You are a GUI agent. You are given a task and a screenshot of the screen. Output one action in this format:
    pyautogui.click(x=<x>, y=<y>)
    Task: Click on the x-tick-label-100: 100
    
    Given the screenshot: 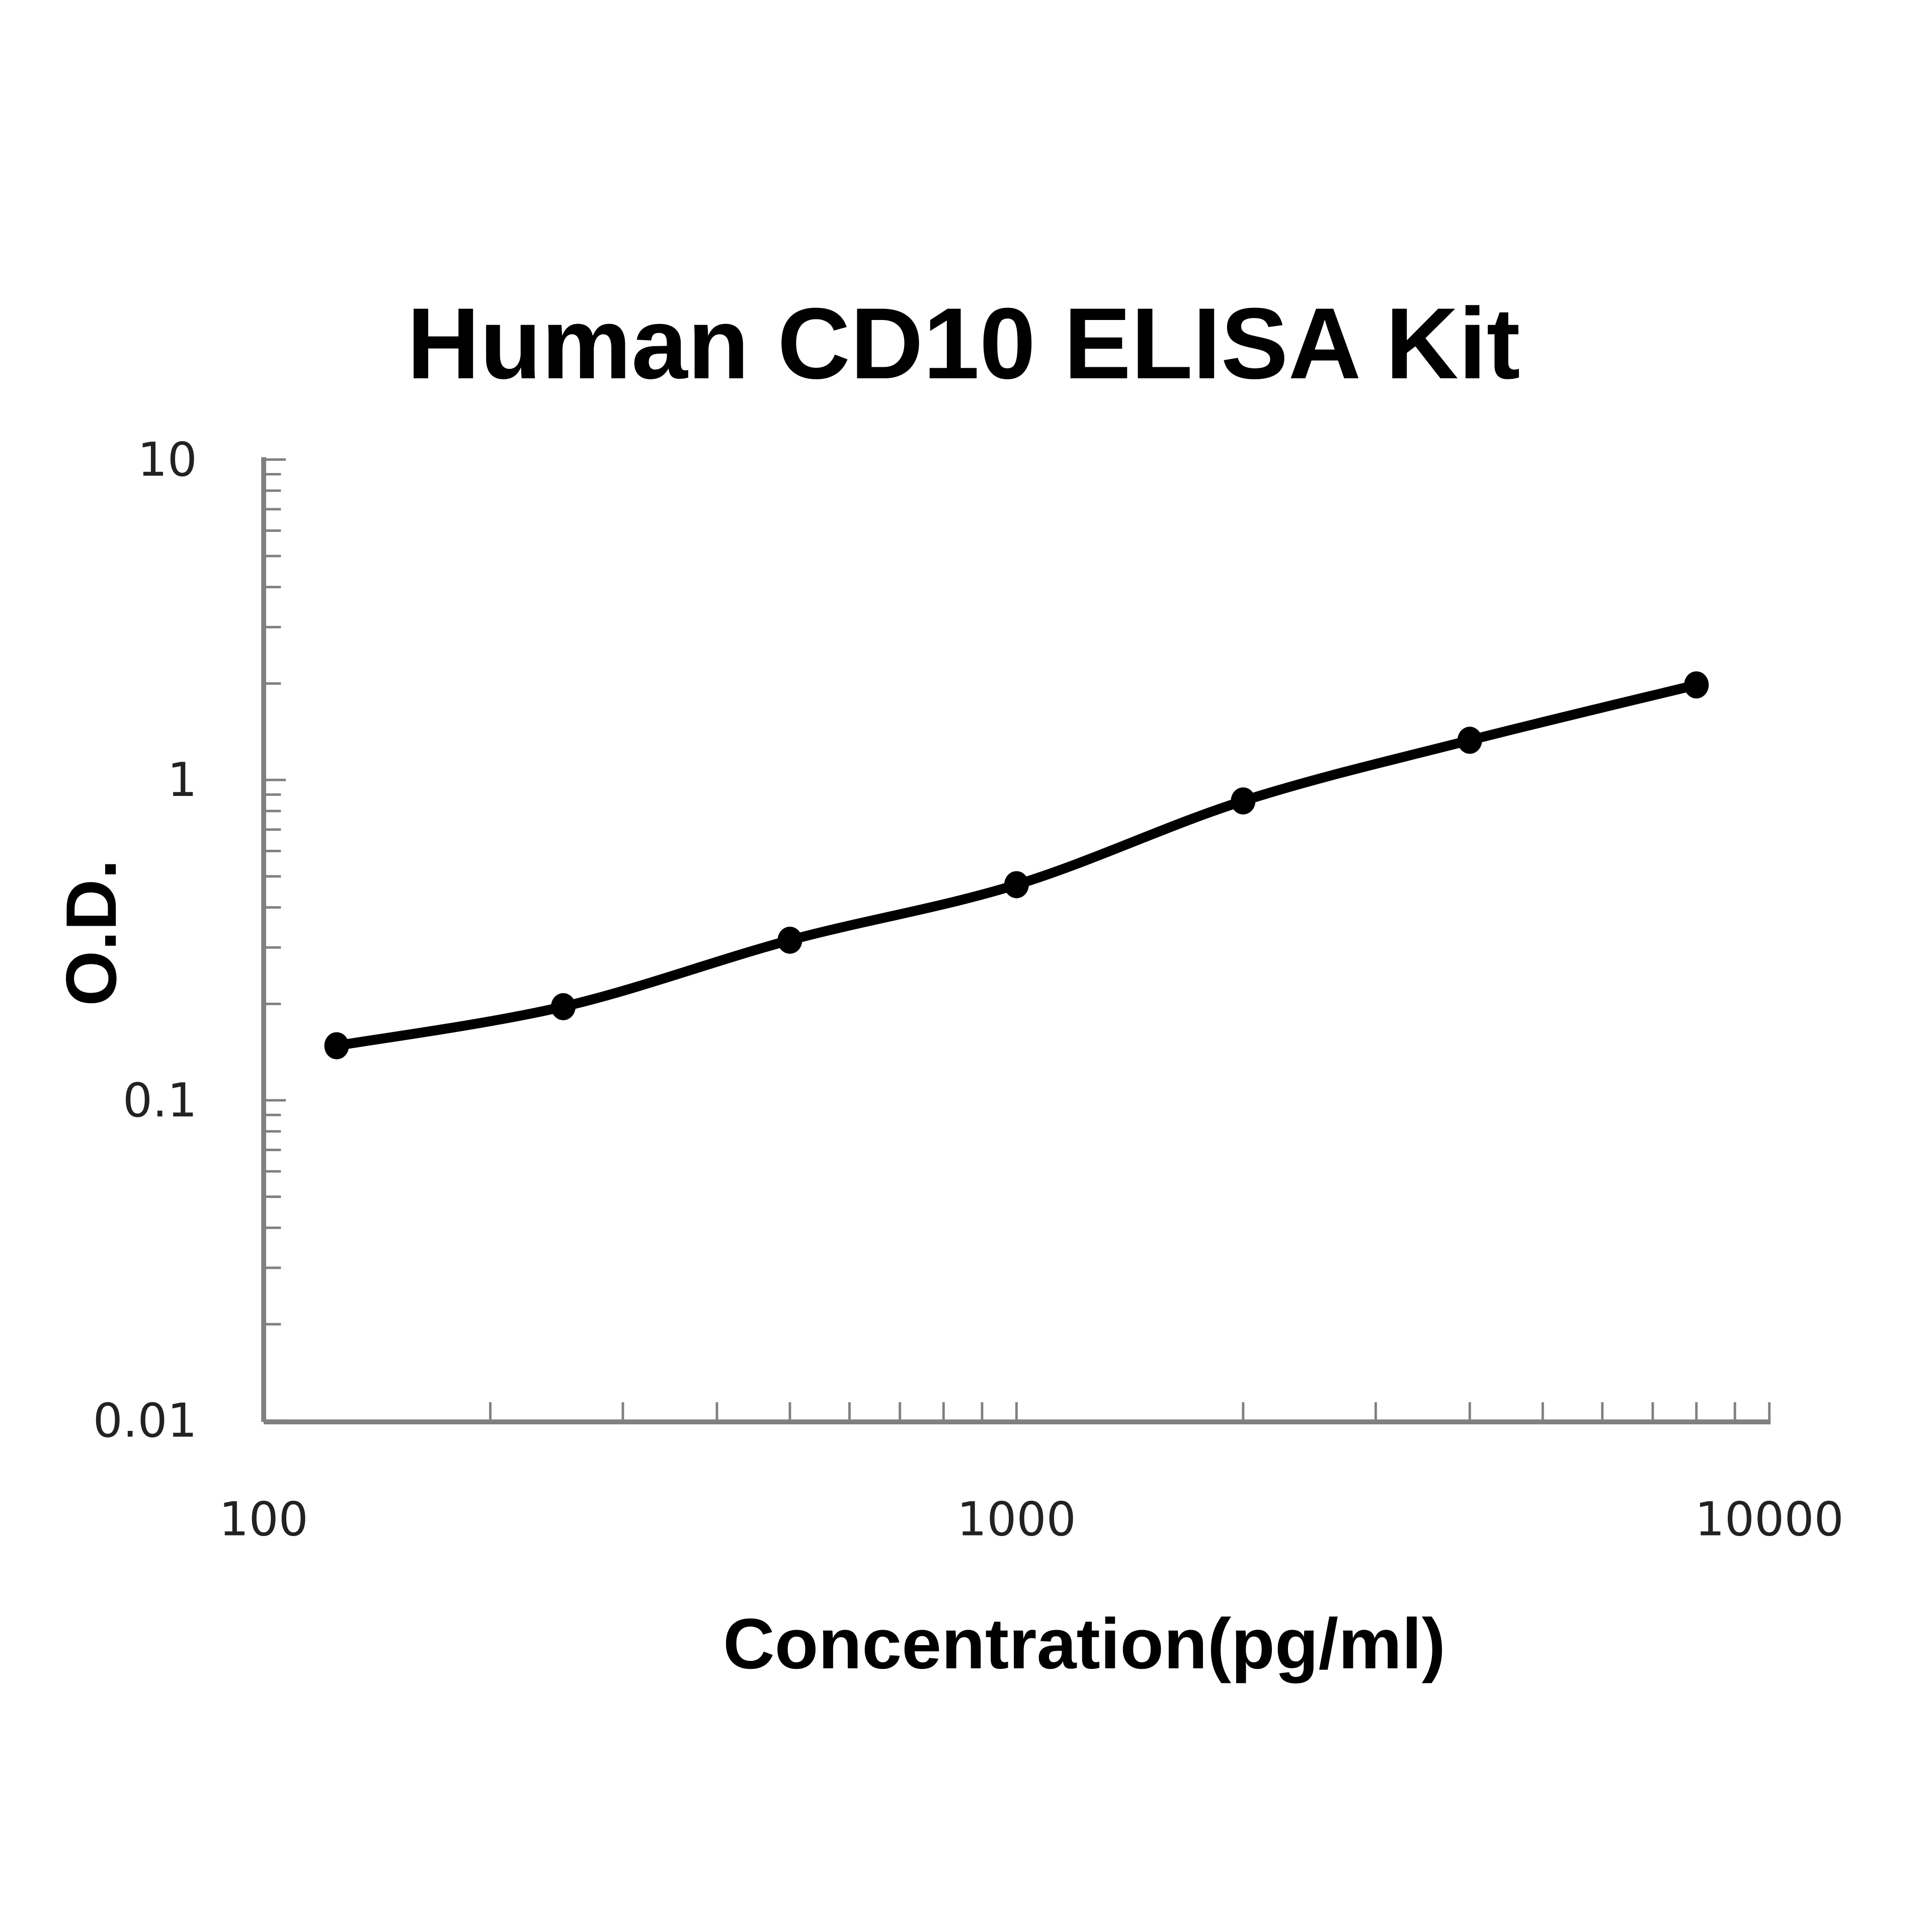 What is the action you would take?
    pyautogui.click(x=263, y=1519)
    